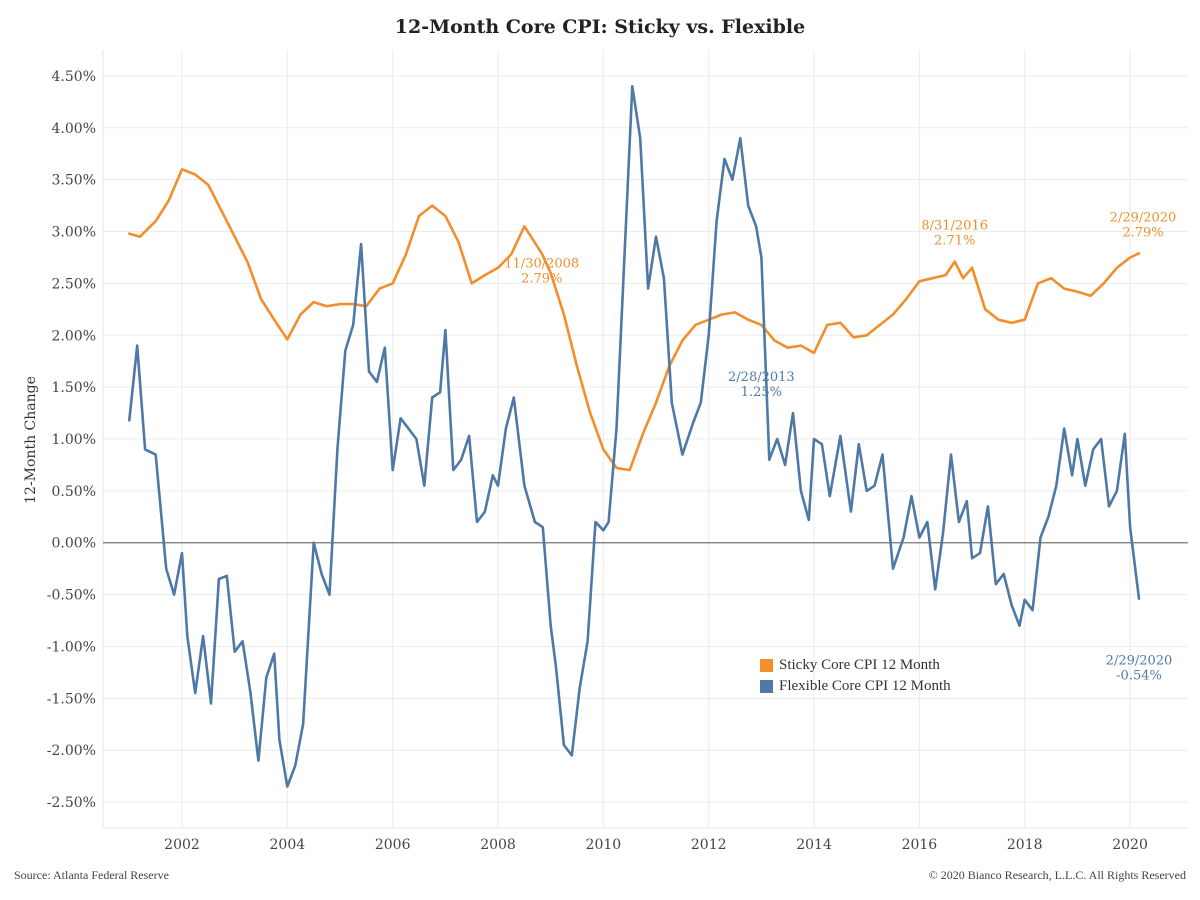  Describe the element at coordinates (74, 388) in the screenshot. I see `y-tick-label: 1.50%` at that location.